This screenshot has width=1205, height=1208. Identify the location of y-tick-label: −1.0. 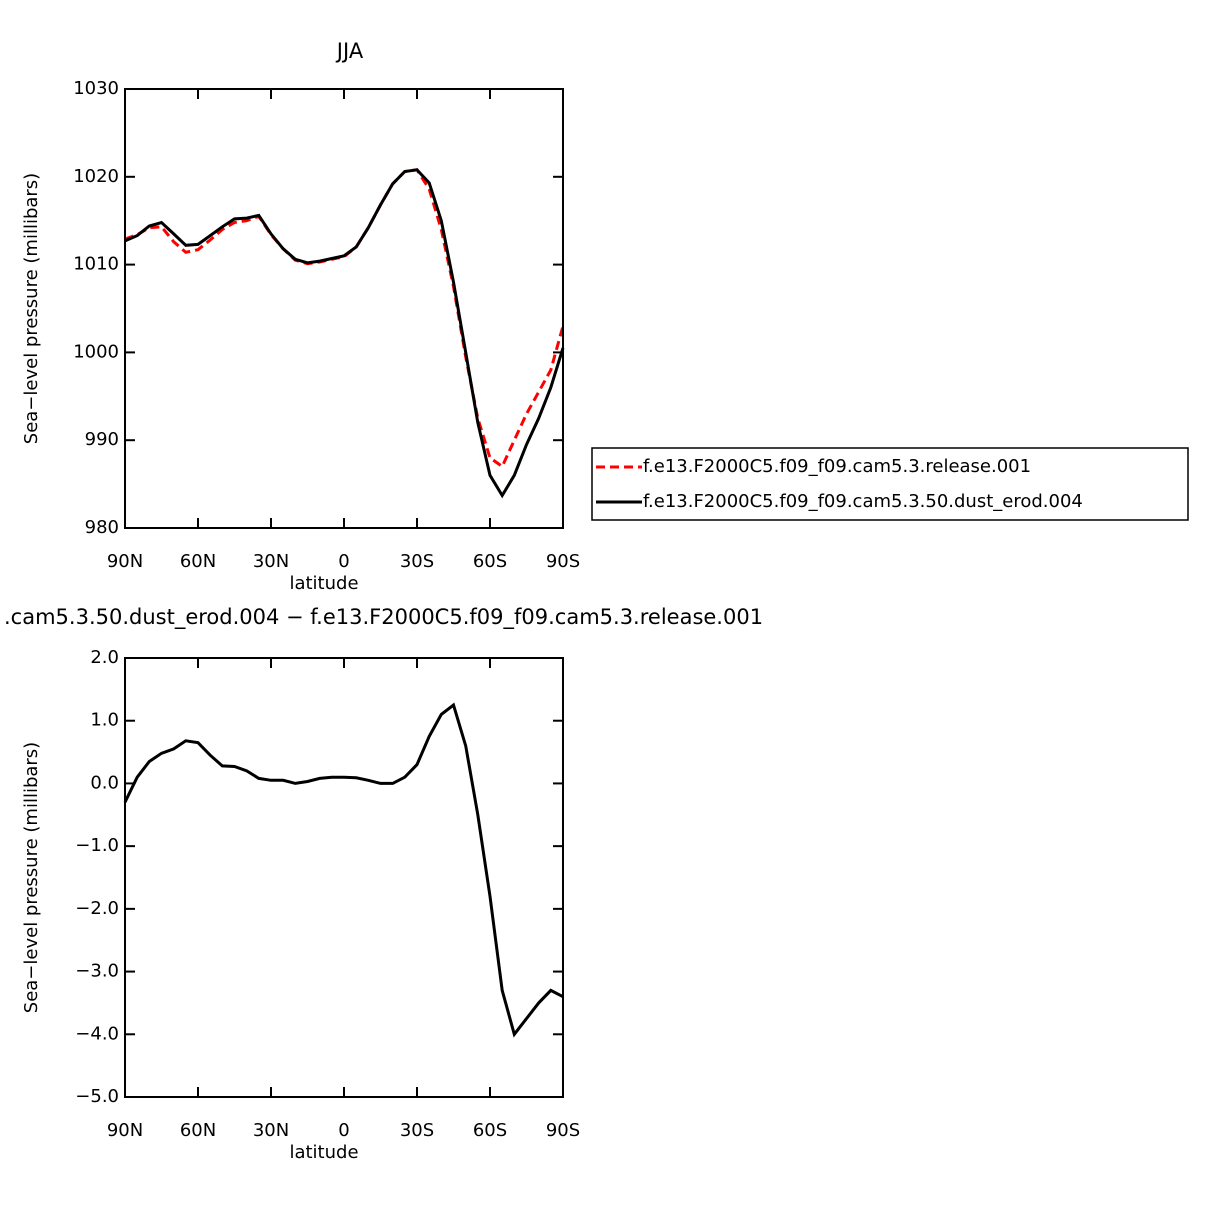
(97, 845).